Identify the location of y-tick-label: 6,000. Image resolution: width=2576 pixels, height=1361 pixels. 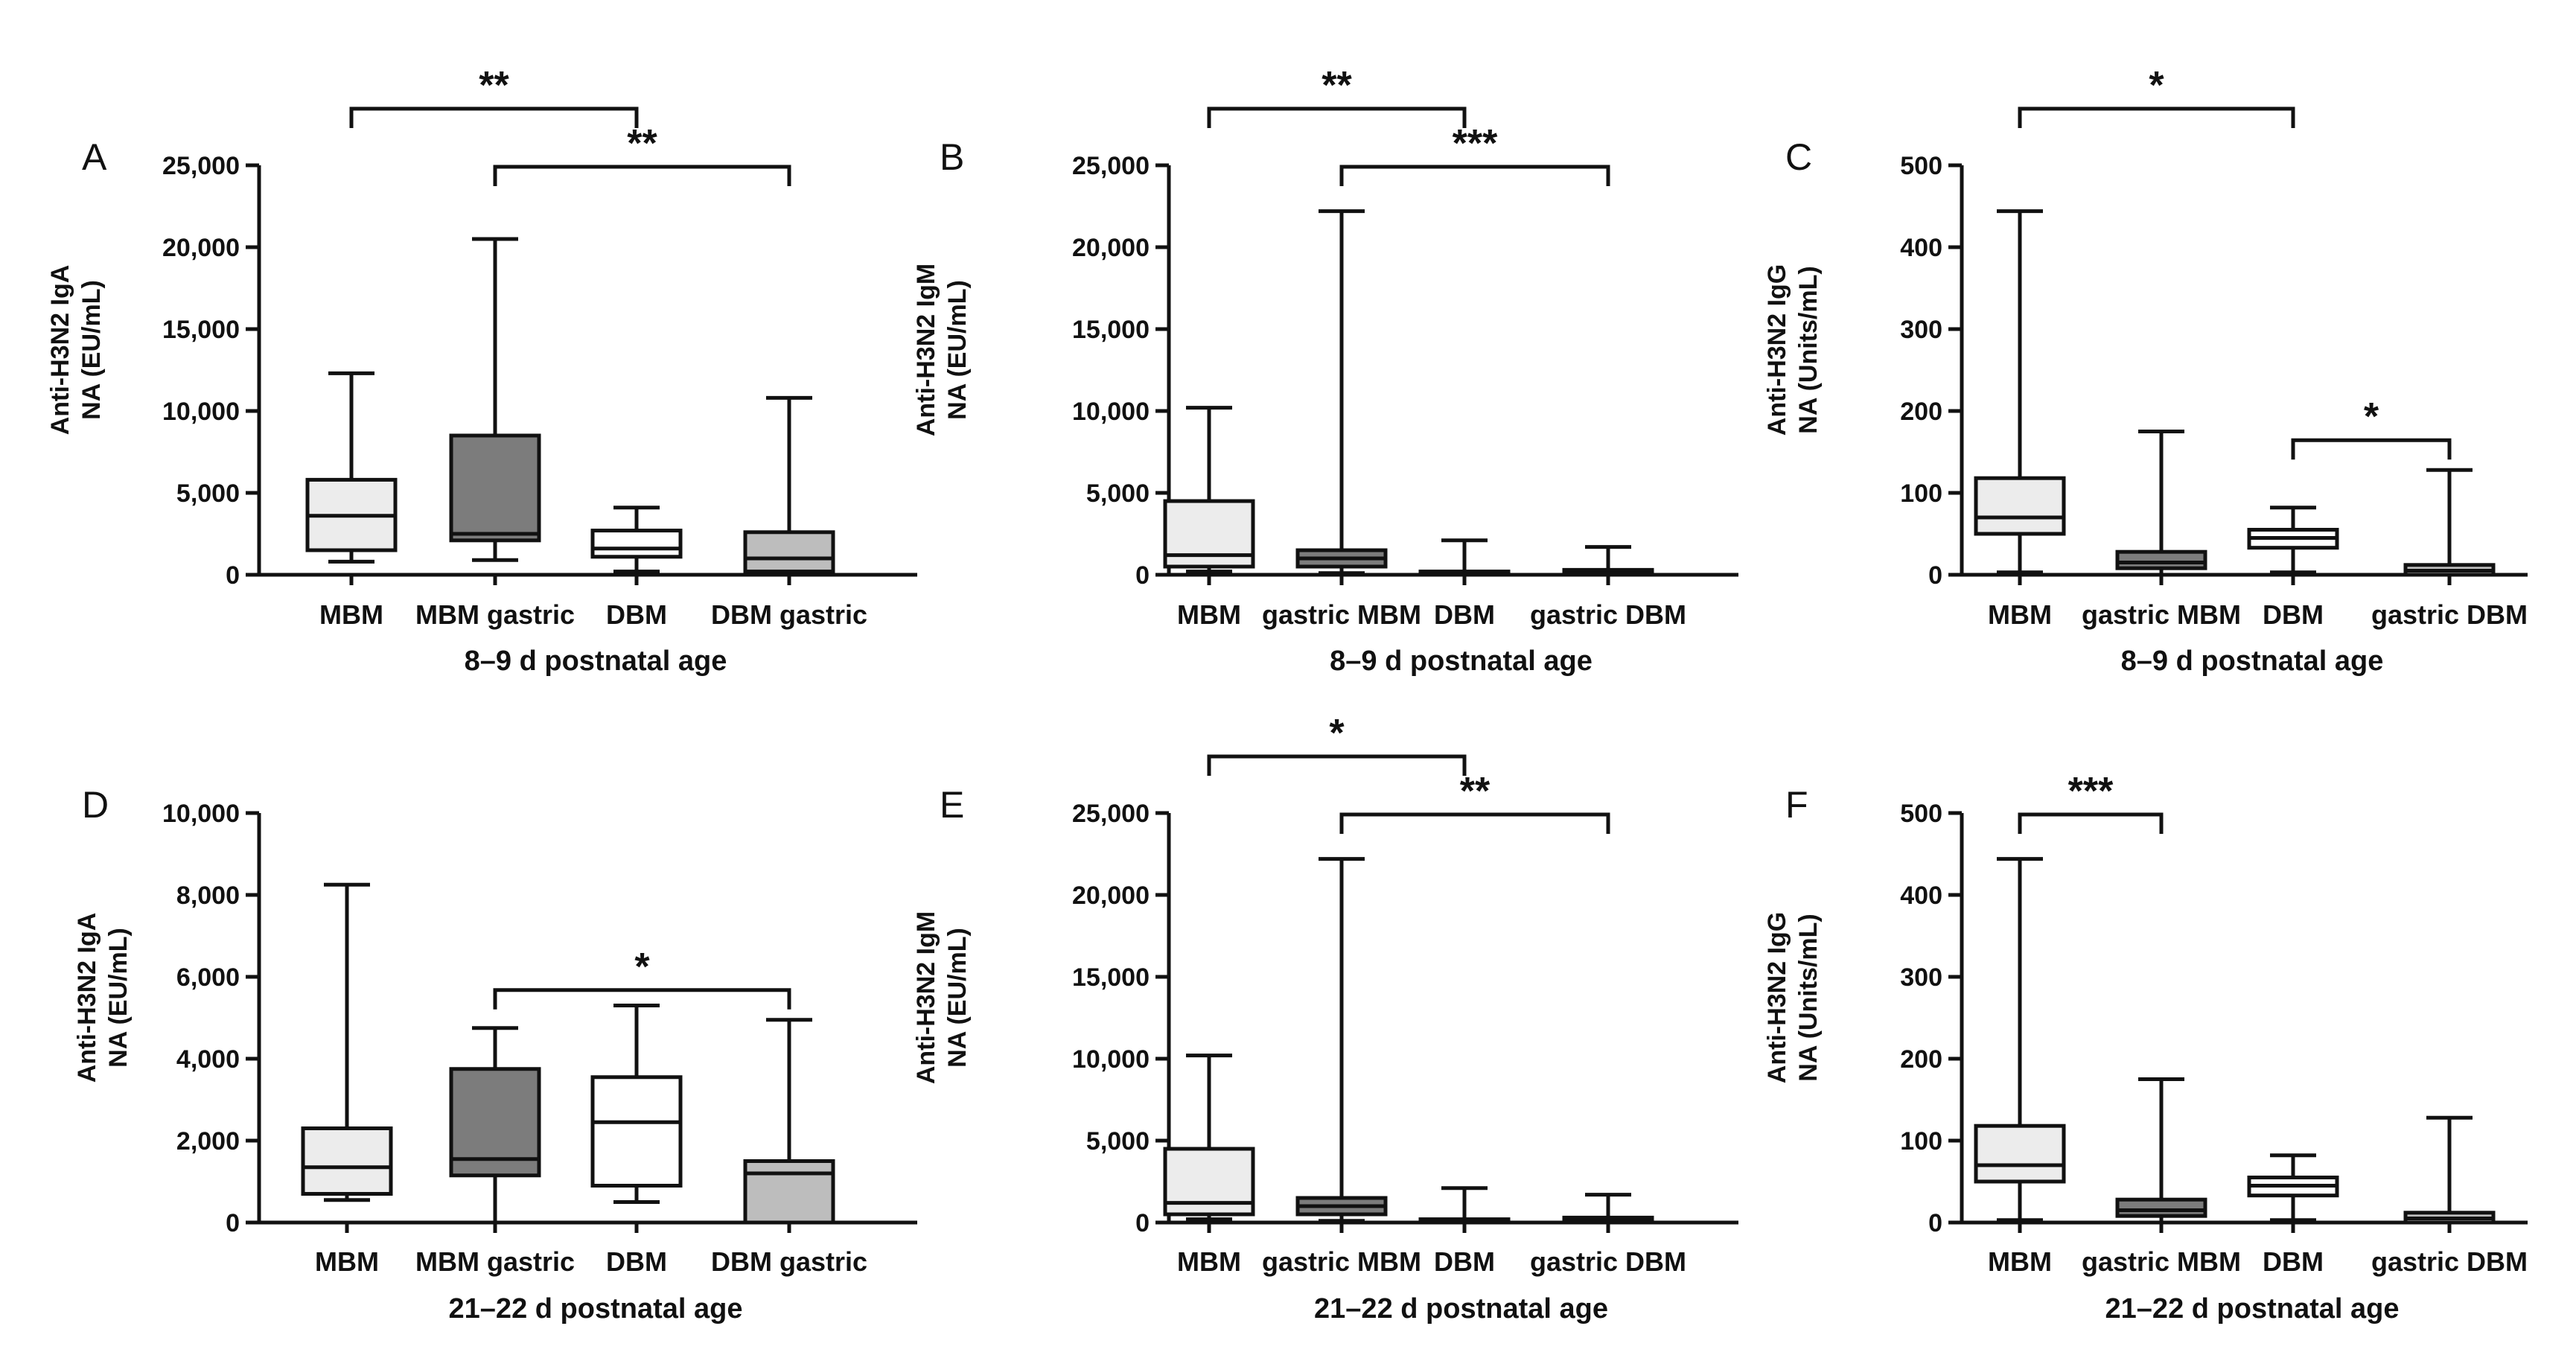
(208, 977).